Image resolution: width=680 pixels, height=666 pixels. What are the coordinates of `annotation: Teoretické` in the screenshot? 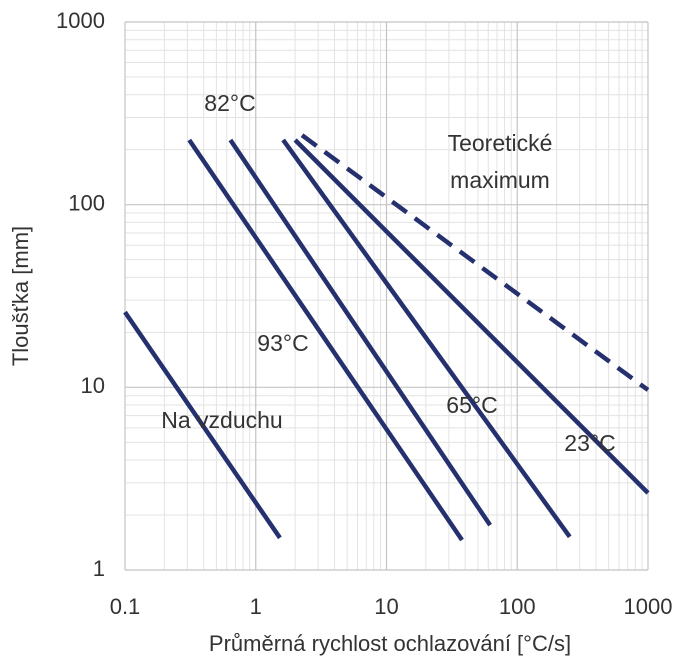 It's located at (500, 143).